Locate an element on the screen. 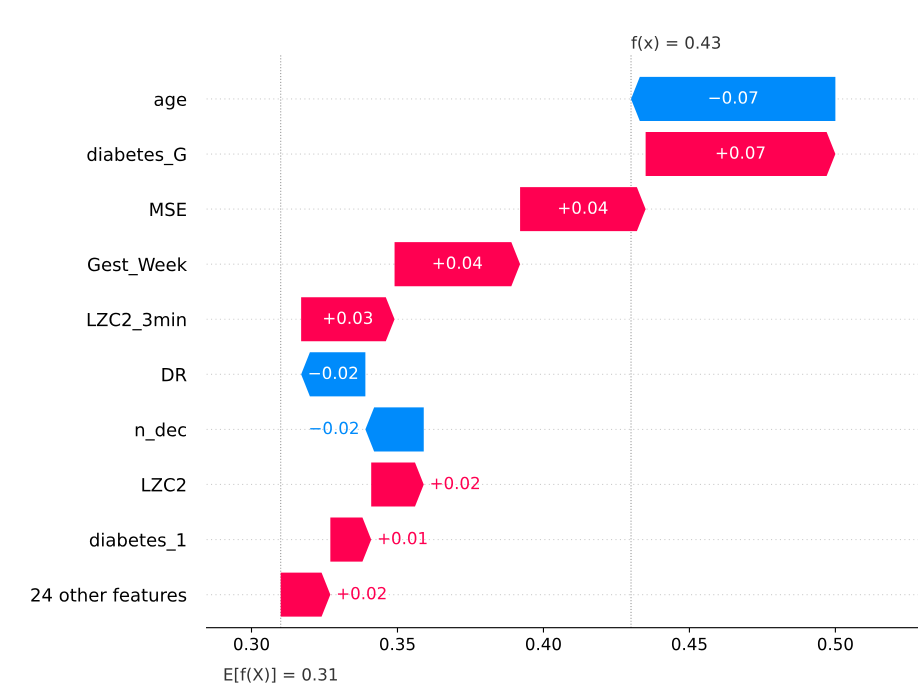  x-tick-label: 0.40 is located at coordinates (543, 644).